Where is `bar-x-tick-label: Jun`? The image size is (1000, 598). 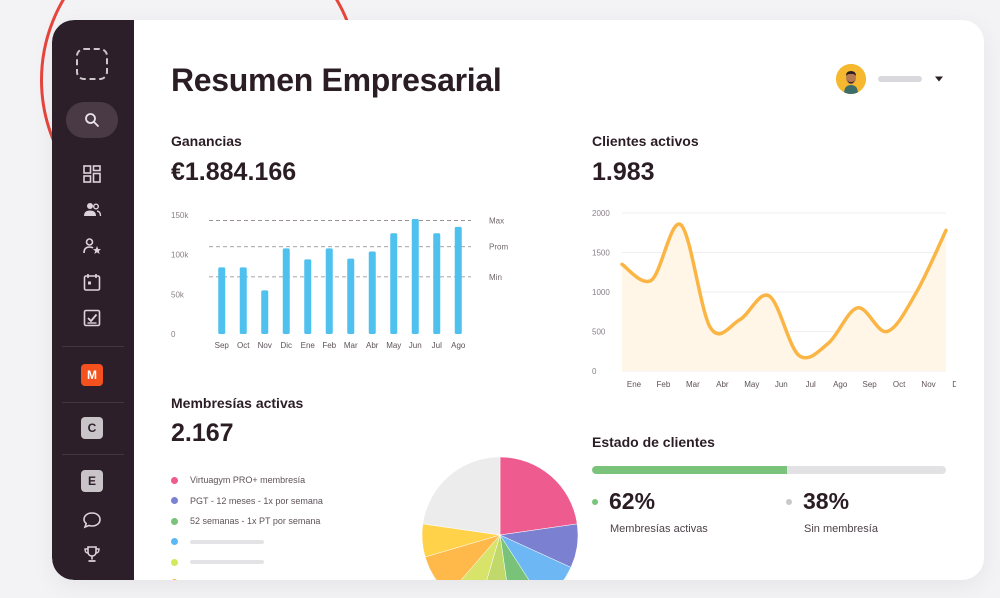
bar-x-tick-label: Jun is located at coordinates (415, 345).